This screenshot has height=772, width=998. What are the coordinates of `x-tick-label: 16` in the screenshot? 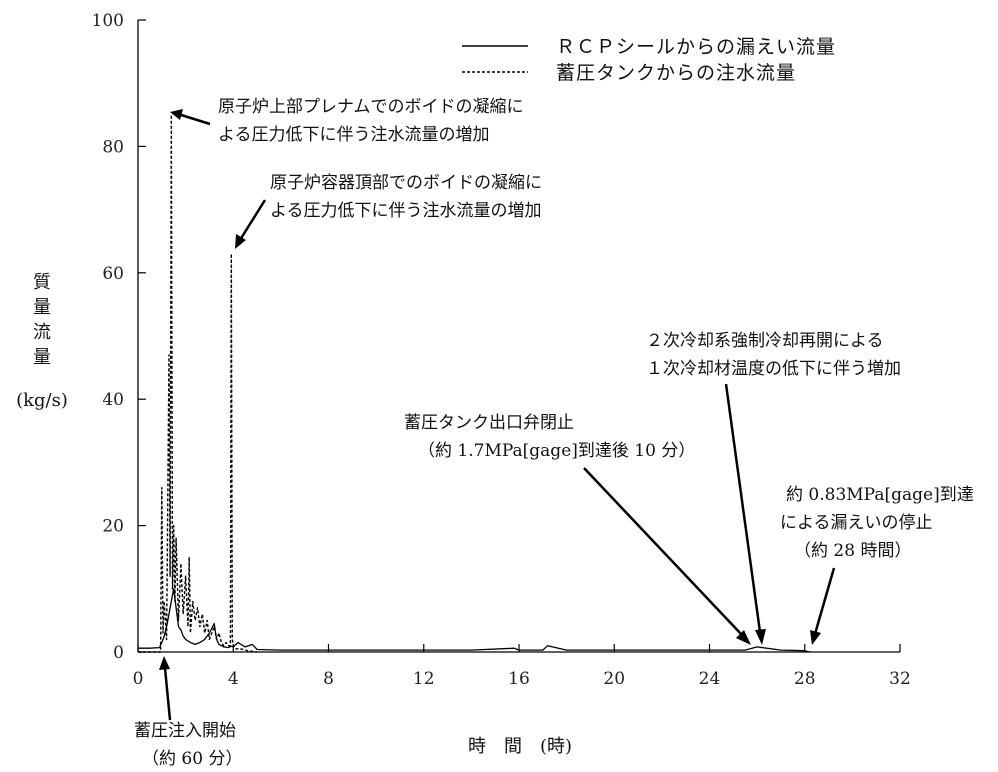 It's located at (519, 679).